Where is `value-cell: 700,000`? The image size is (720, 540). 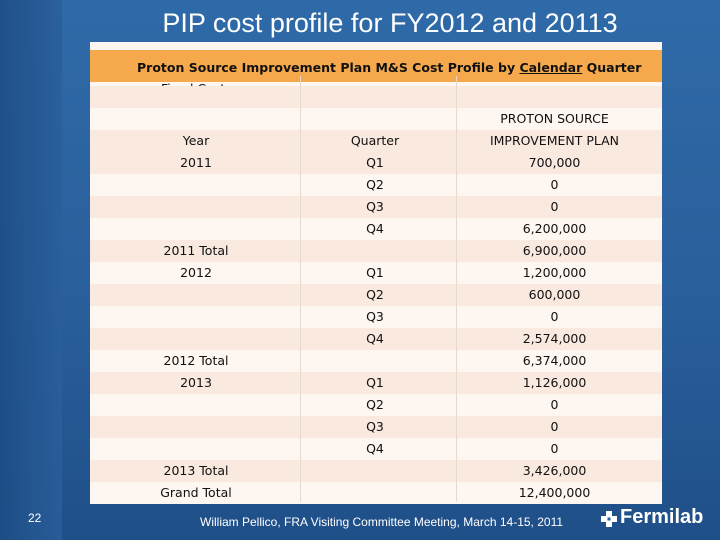
value-cell: 700,000 is located at coordinates (554, 162).